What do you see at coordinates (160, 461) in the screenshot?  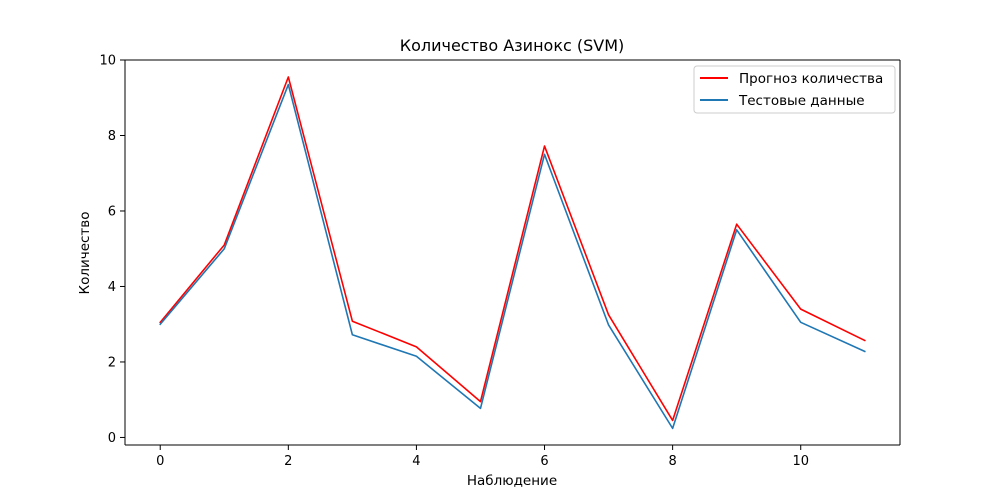 I see `x-tick-label: 0` at bounding box center [160, 461].